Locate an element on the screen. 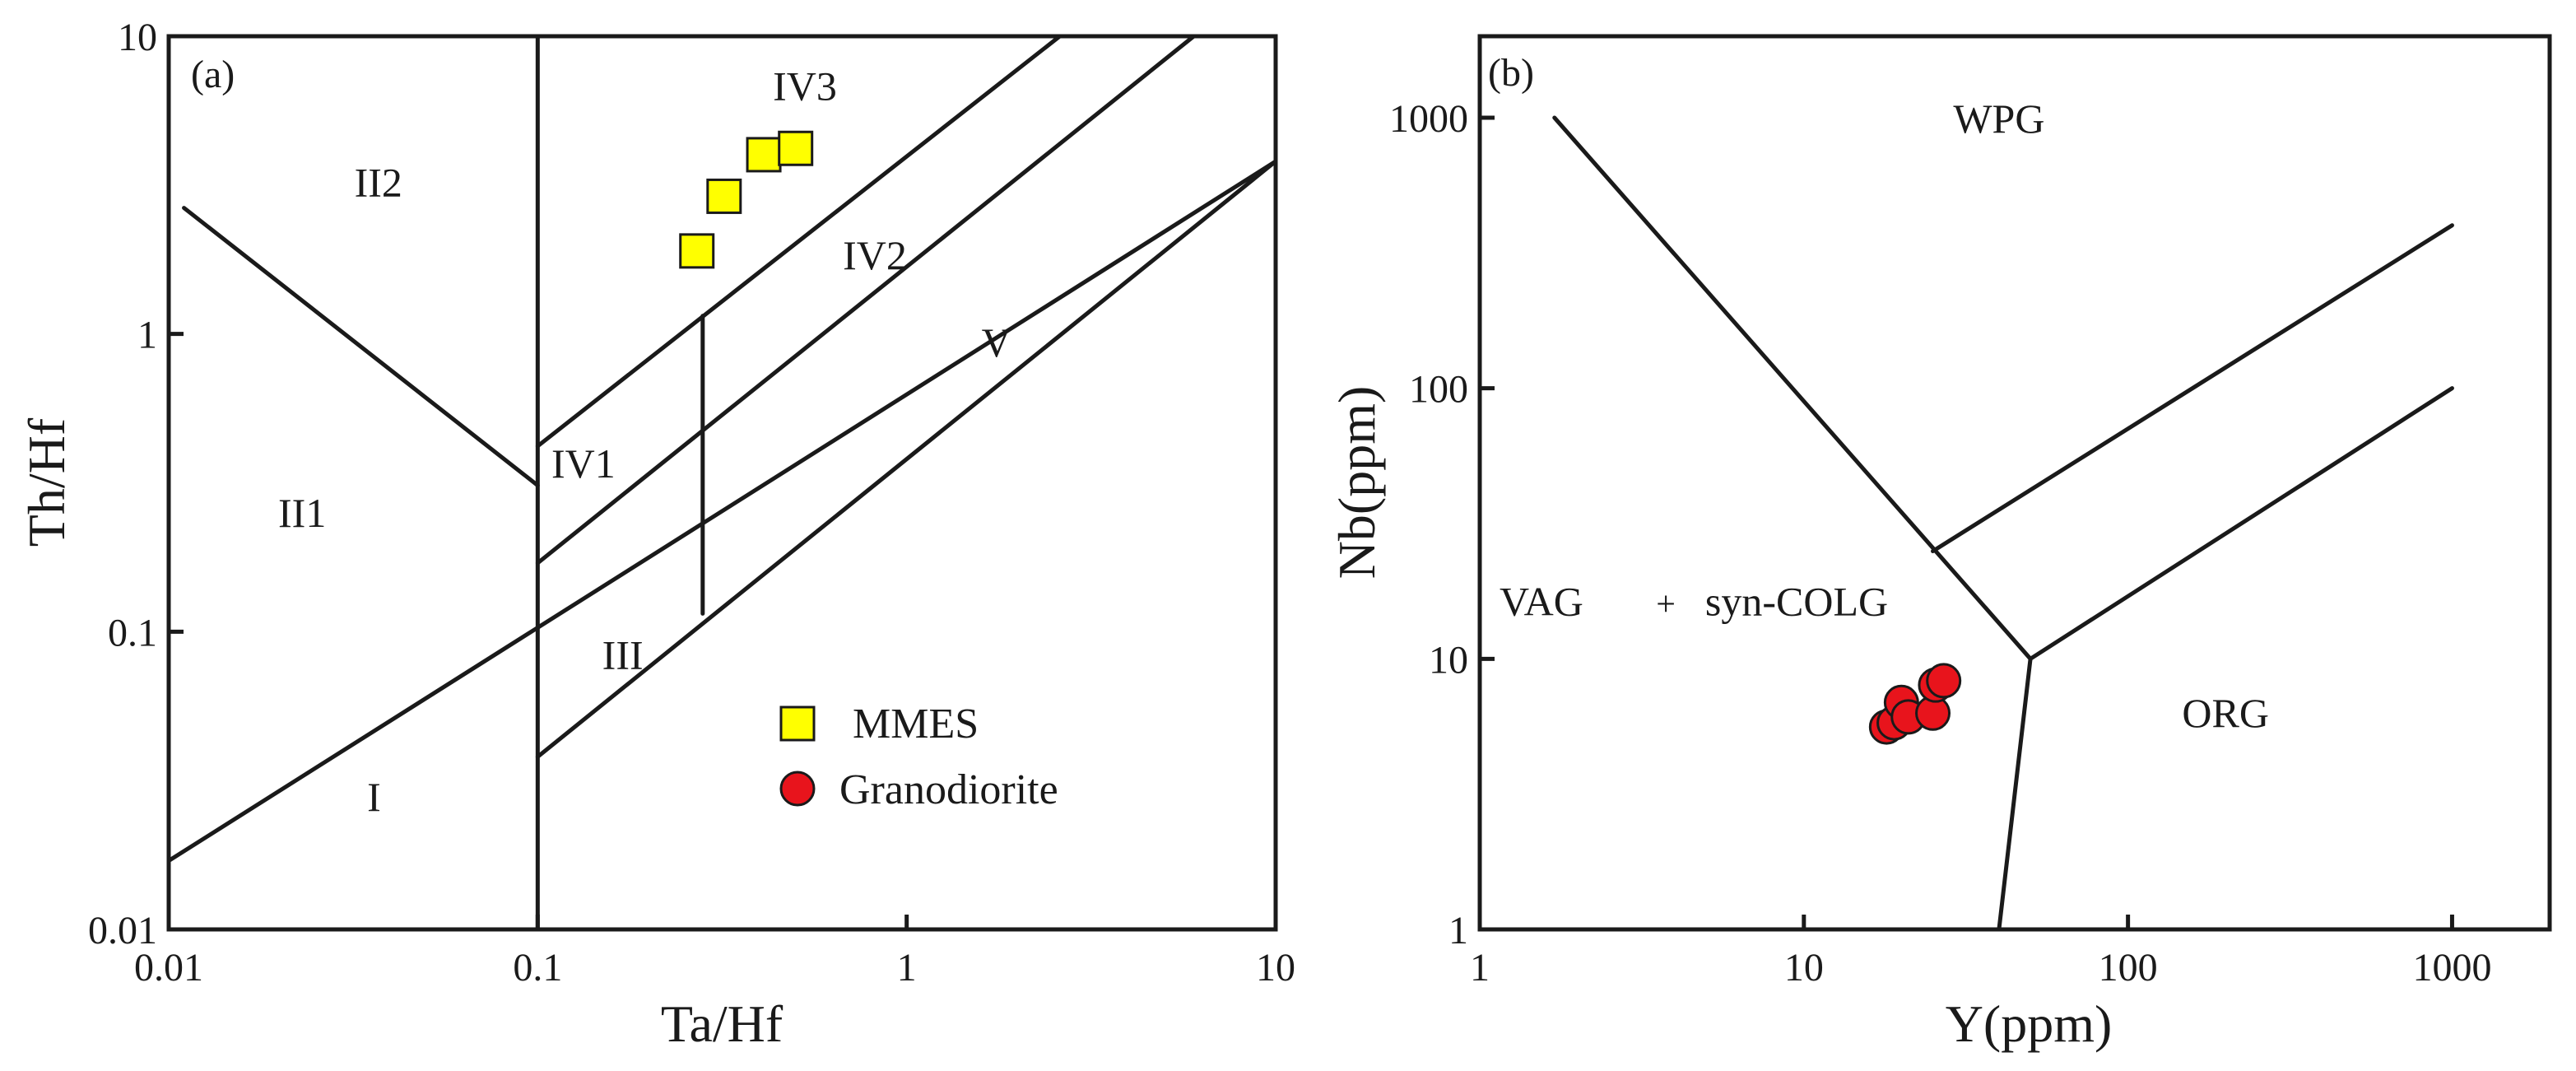  field-label: III is located at coordinates (623, 655).